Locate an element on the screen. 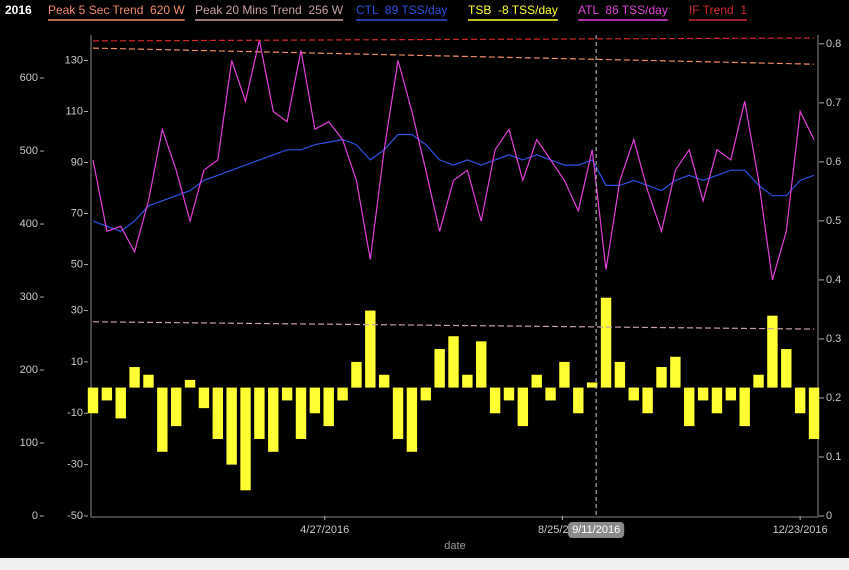 This screenshot has width=849, height=570. x-tick-label: 12/23/2016 is located at coordinates (800, 530).